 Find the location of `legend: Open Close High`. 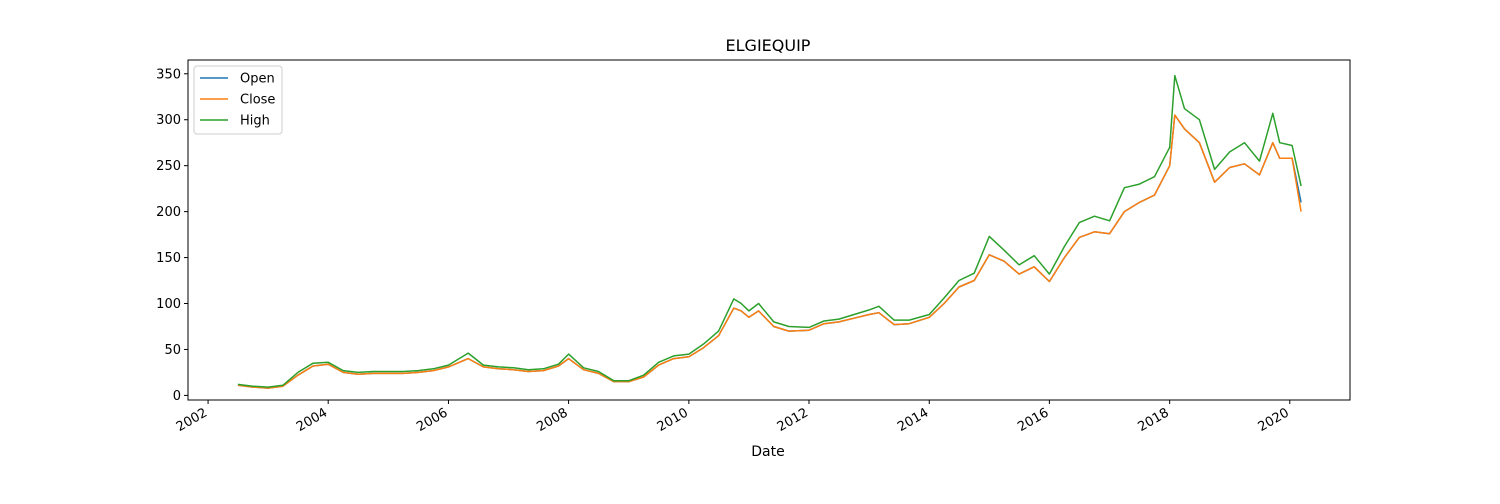

legend: Open Close High is located at coordinates (238, 100).